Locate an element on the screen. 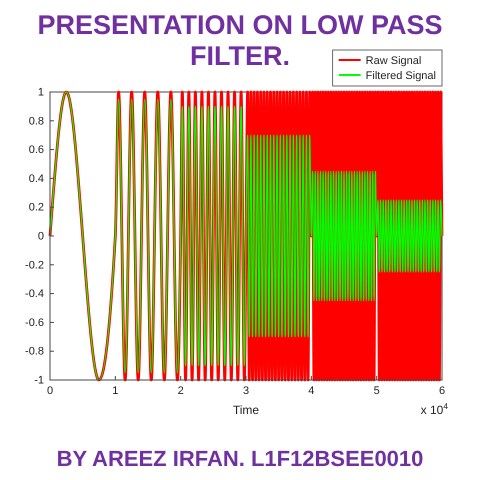  x-tick-label: 3 is located at coordinates (246, 390).